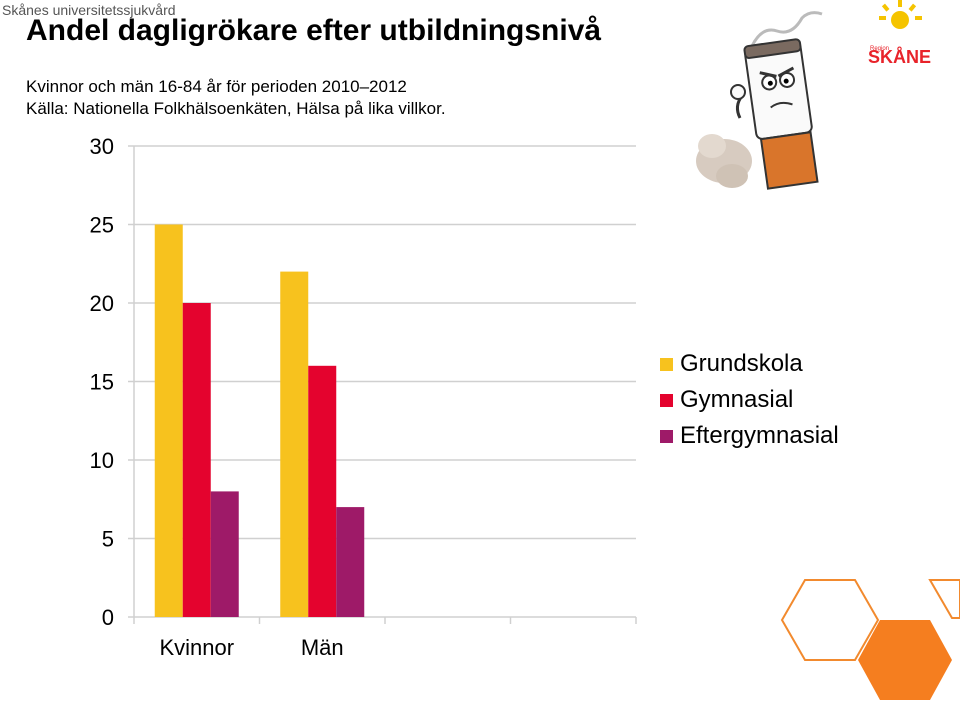  What do you see at coordinates (102, 303) in the screenshot?
I see `y-tick-label: 20` at bounding box center [102, 303].